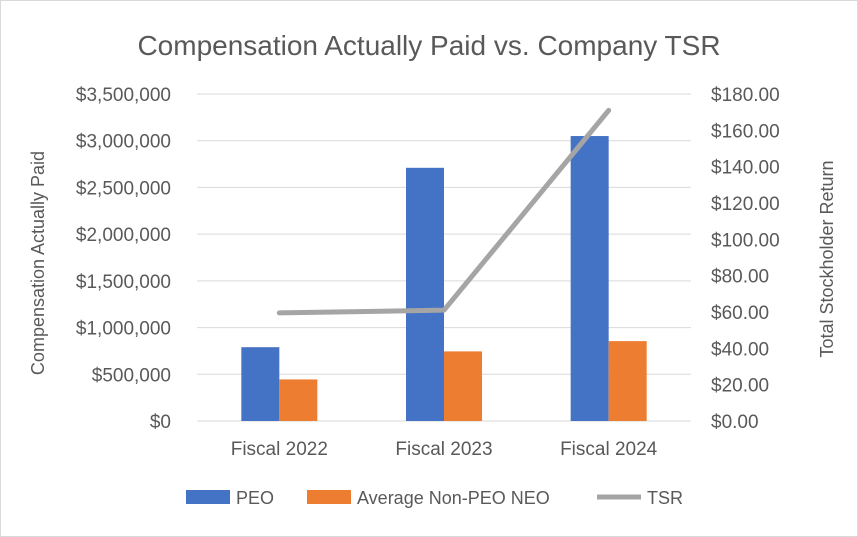  What do you see at coordinates (123, 95) in the screenshot?
I see `left-tick-label: $3,500,000` at bounding box center [123, 95].